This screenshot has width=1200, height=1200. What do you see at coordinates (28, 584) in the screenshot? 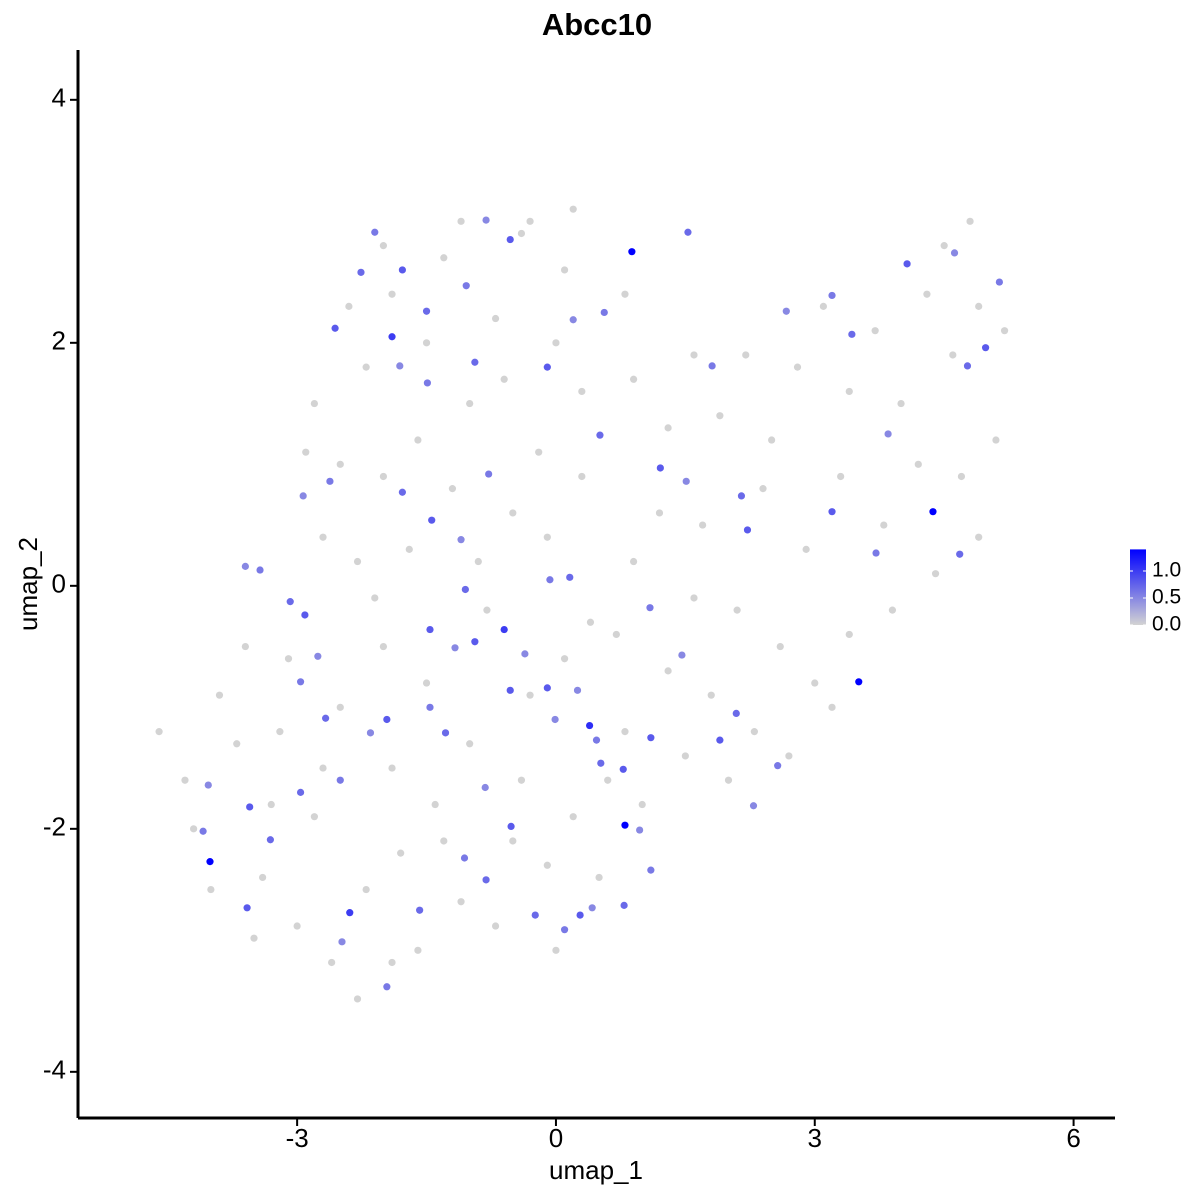
I see `y-axis-label: umap_2` at bounding box center [28, 584].